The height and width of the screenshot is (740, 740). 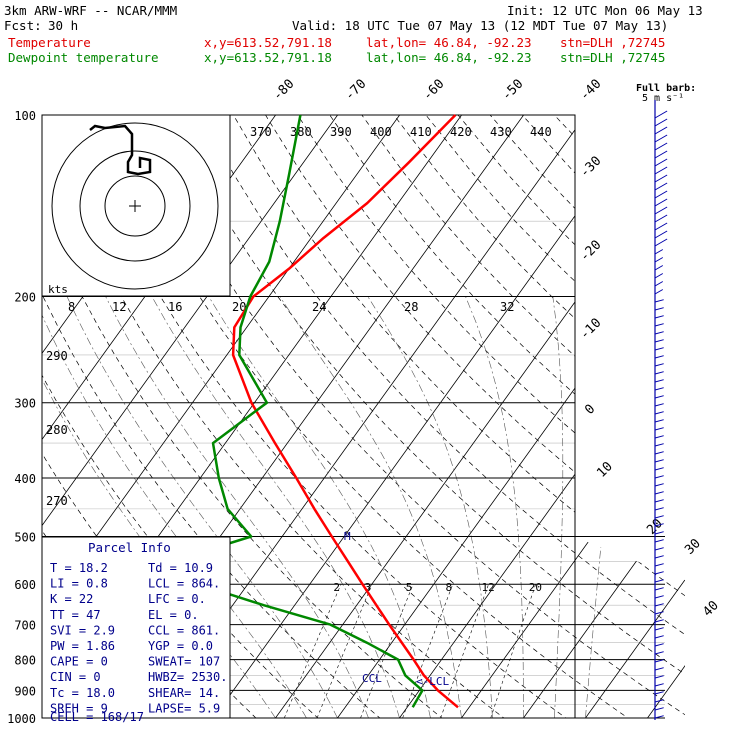 What do you see at coordinates (79, 584) in the screenshot?
I see `parcel-info-left: LI = 0.8` at bounding box center [79, 584].